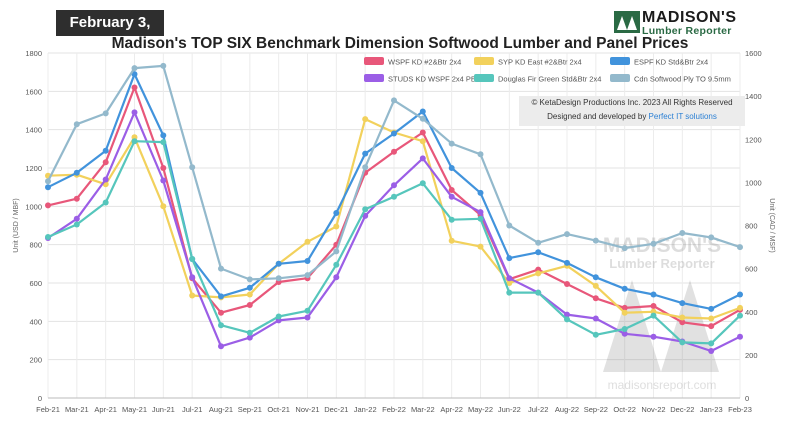 The width and height of the screenshot is (800, 426). Describe the element at coordinates (689, 17) in the screenshot. I see `logo-title: MADISON'S` at that location.